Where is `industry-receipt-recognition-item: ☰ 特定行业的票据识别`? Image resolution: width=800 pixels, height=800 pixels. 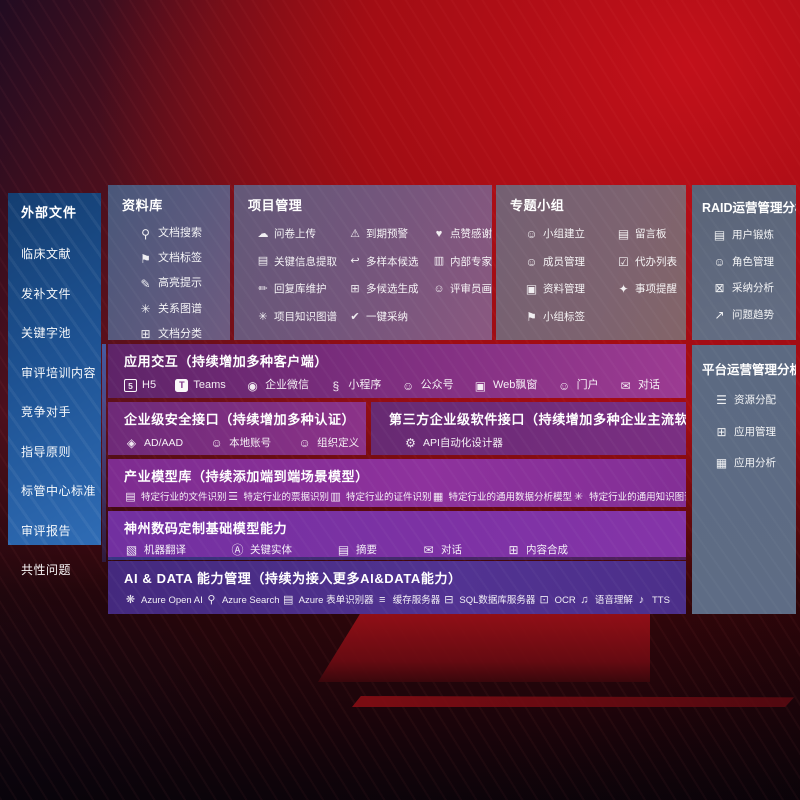
industry-receipt-recognition-item: ☰ 特定行业的票据识别 is located at coordinates (278, 497).